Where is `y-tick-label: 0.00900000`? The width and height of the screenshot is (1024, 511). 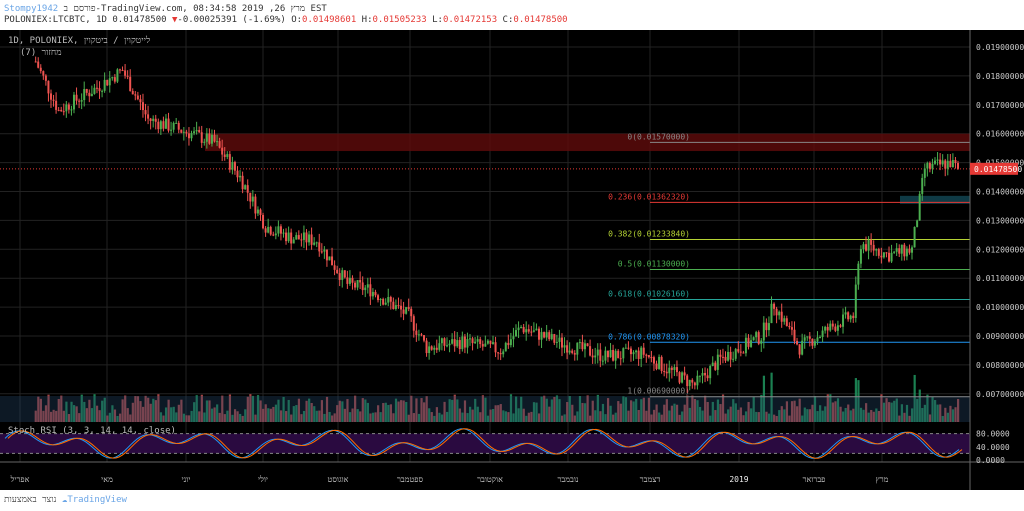 y-tick-label: 0.00900000 is located at coordinates (1000, 336).